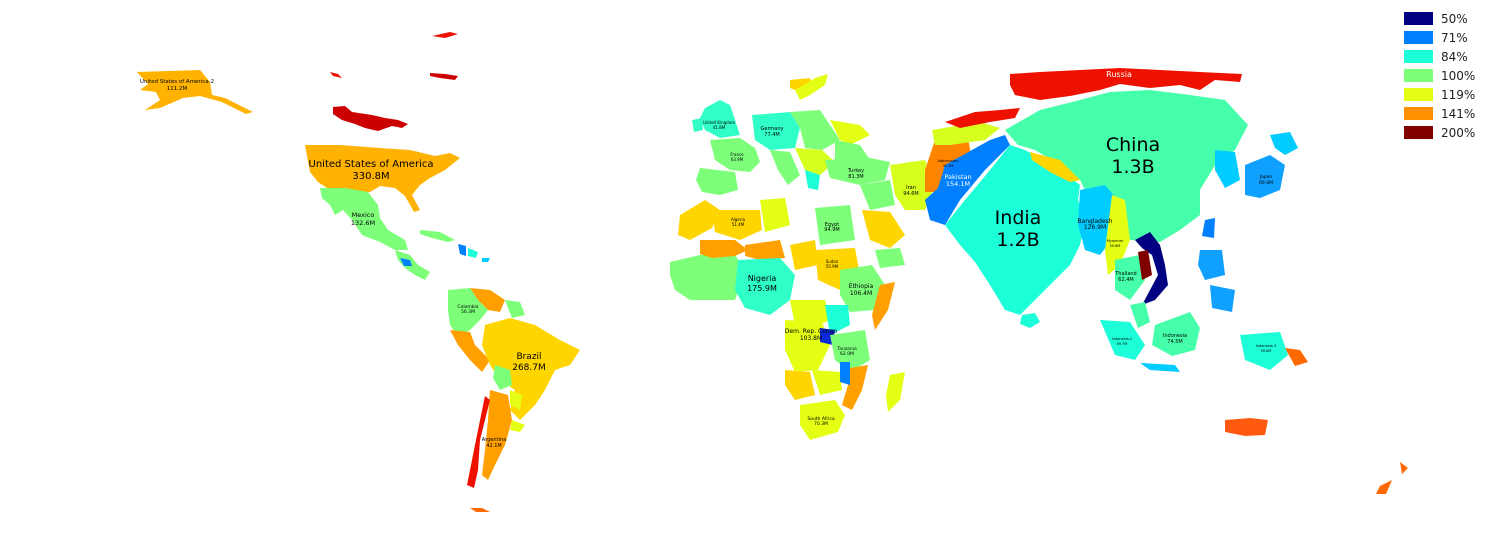  What do you see at coordinates (877, 195) in the screenshot?
I see `region-iraq-syria` at bounding box center [877, 195].